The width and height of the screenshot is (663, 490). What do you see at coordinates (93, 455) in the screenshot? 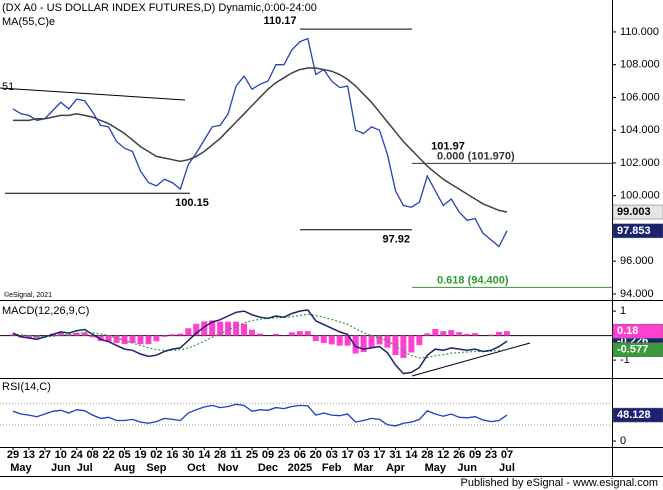
I see `x-tick-label: 08` at bounding box center [93, 455].